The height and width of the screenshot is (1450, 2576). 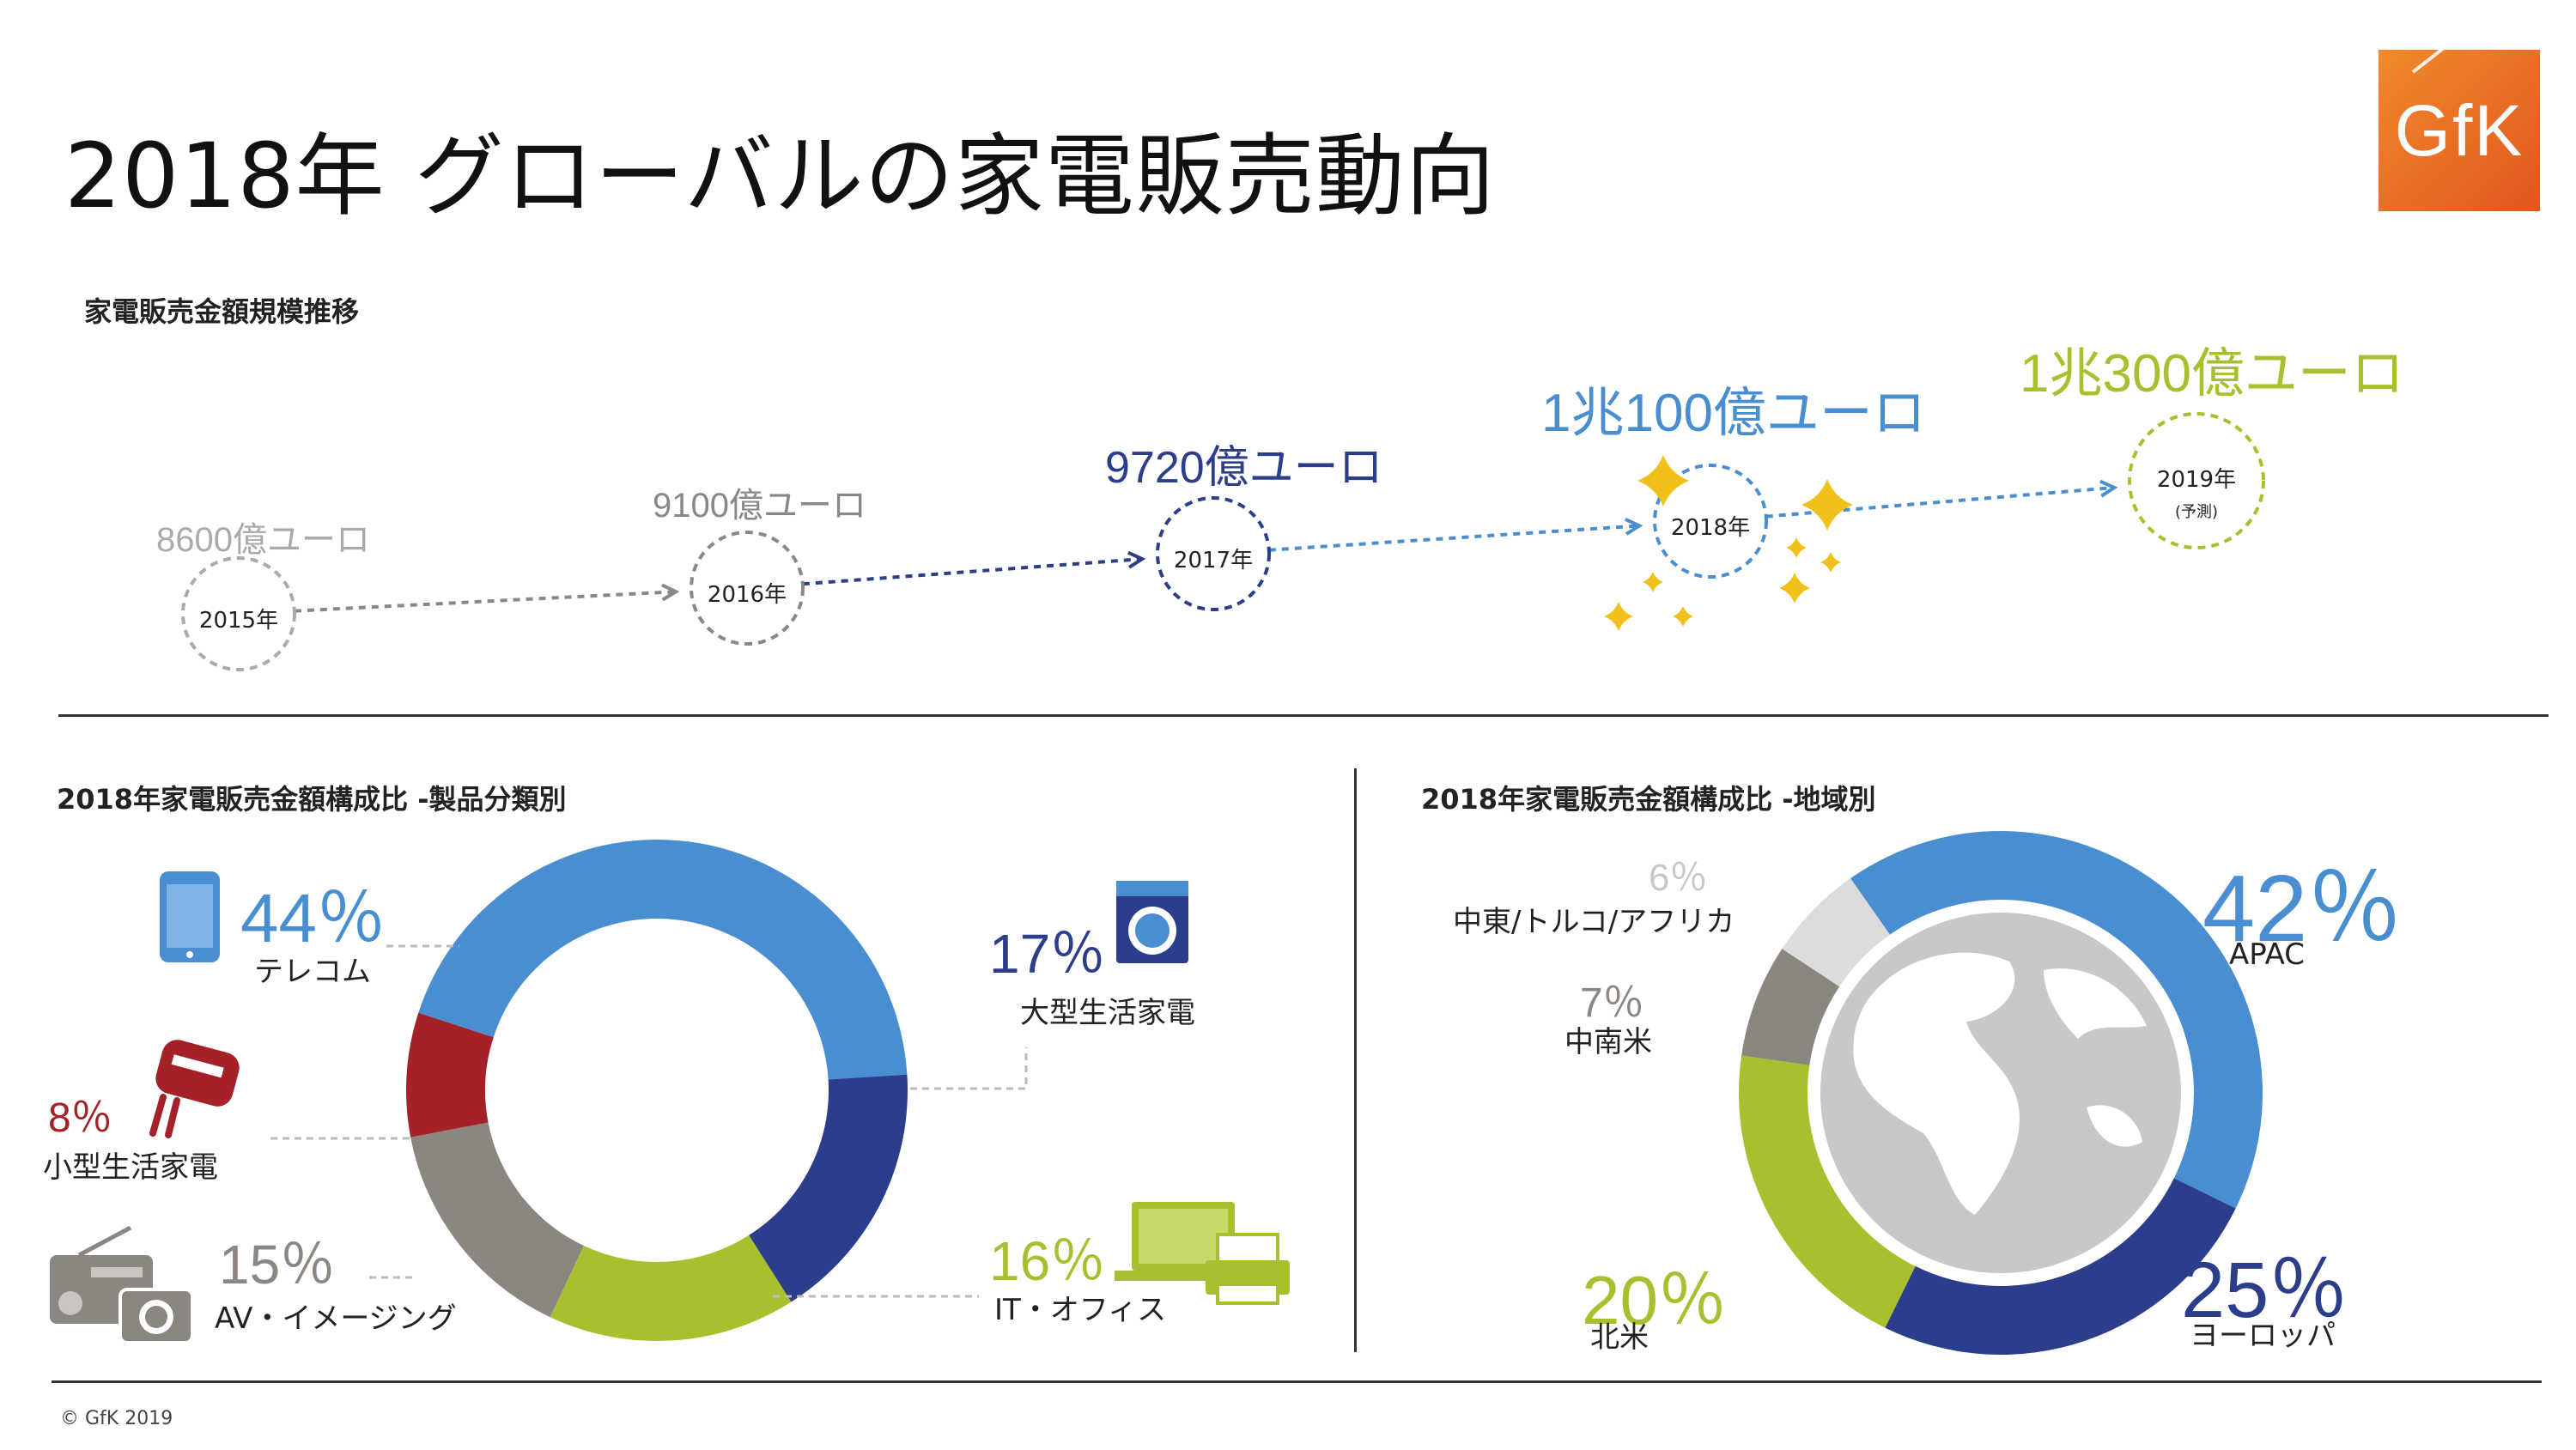 I want to click on label-latam: 中南米, so click(x=1608, y=1042).